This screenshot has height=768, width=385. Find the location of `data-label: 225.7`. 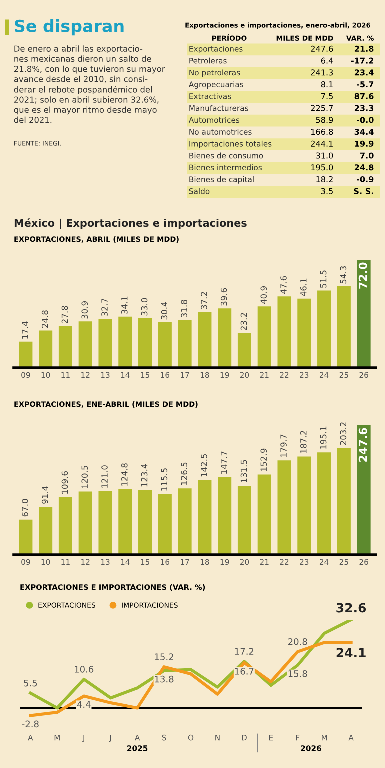

data-label: 225.7 is located at coordinates (322, 108).